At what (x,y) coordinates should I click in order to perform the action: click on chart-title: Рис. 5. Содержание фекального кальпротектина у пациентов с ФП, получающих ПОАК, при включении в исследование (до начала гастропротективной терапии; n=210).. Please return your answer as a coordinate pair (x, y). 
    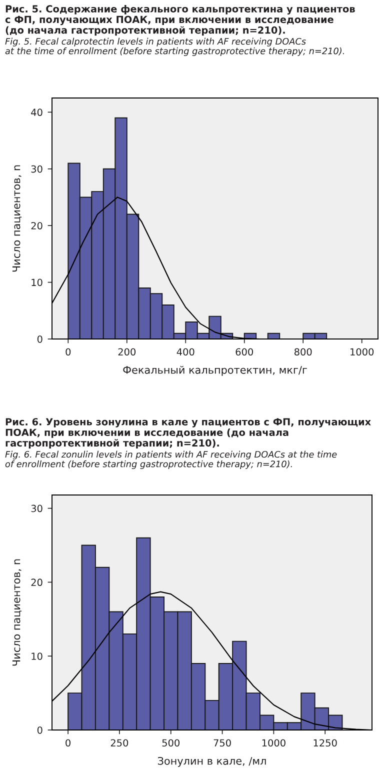
    Looking at the image, I should click on (180, 20).